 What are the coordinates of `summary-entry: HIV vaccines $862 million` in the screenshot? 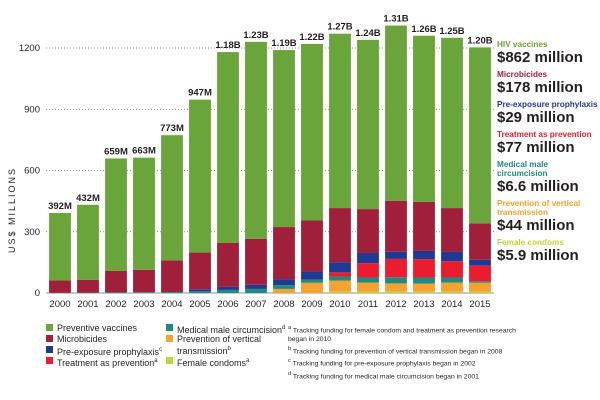 It's located at (548, 53).